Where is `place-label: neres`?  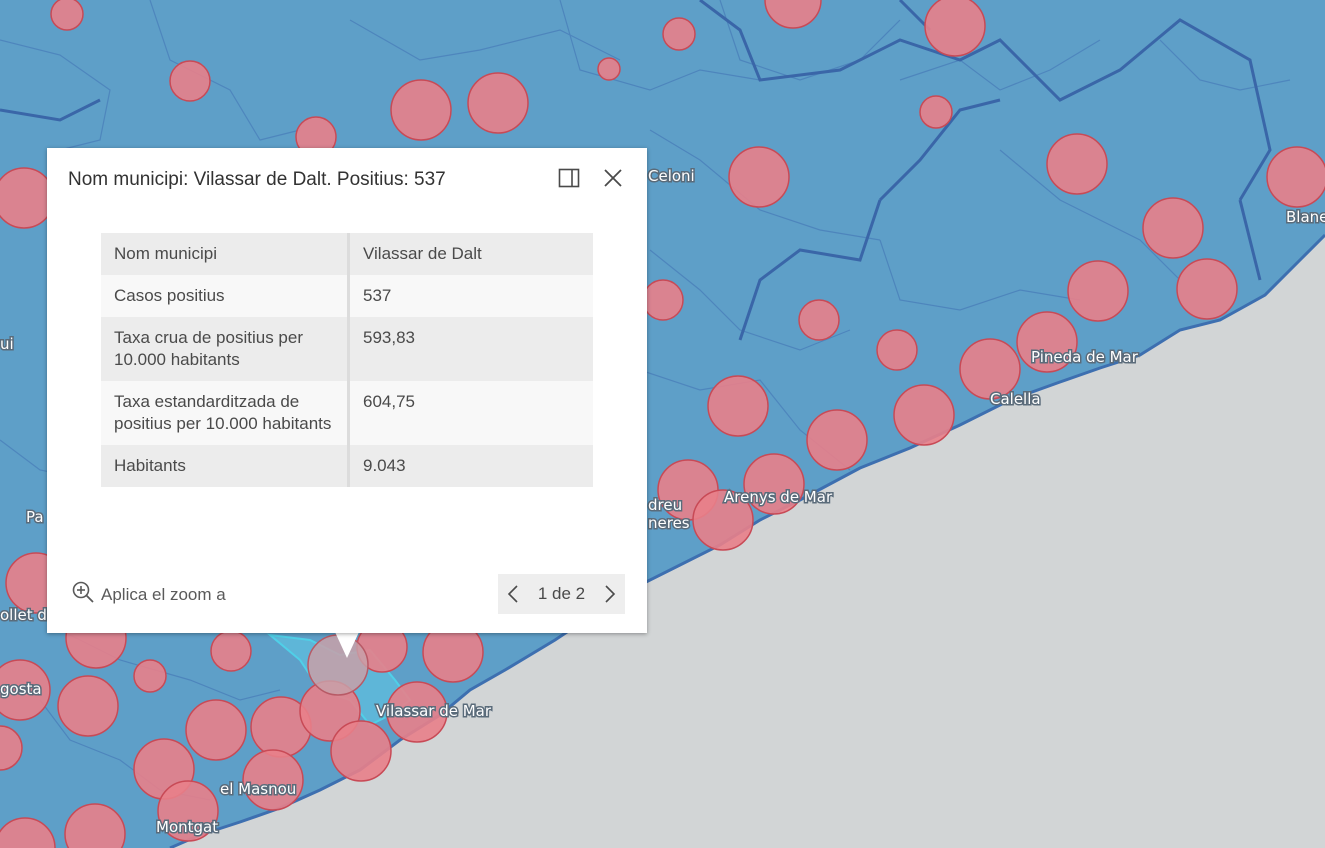 place-label: neres is located at coordinates (669, 523).